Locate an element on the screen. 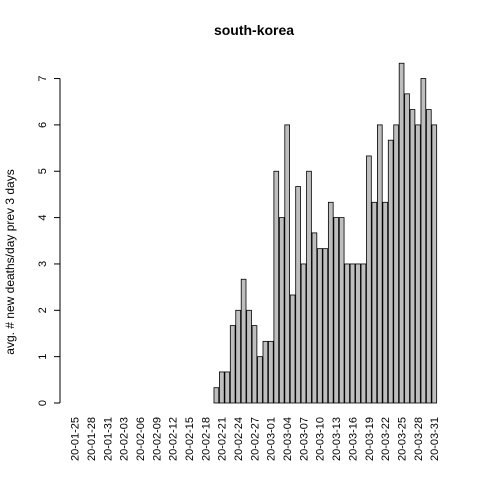 This screenshot has height=480, width=480. x-tick-label: 20-02-27 is located at coordinates (255, 439).